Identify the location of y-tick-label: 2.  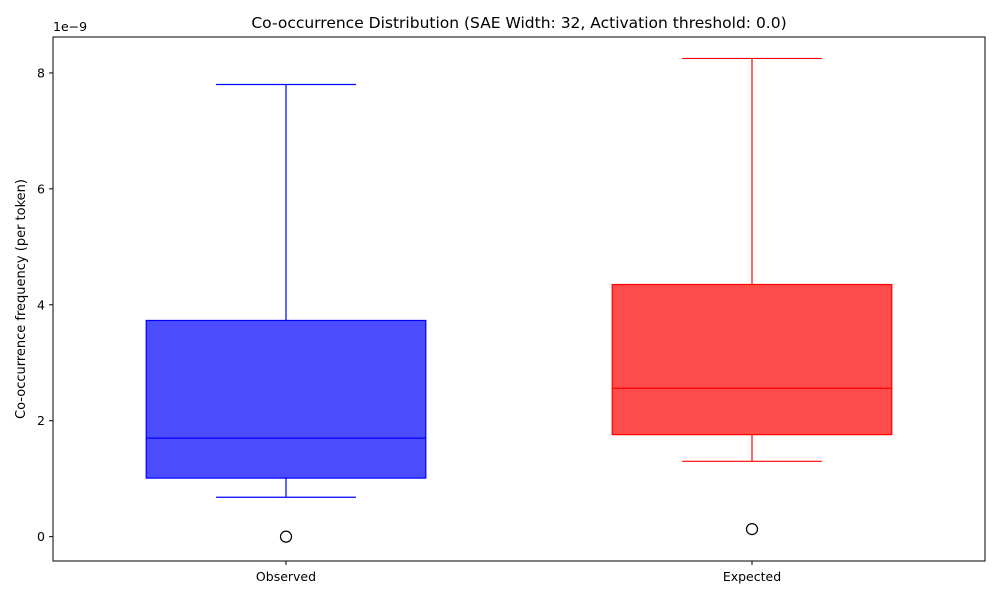
(41, 420).